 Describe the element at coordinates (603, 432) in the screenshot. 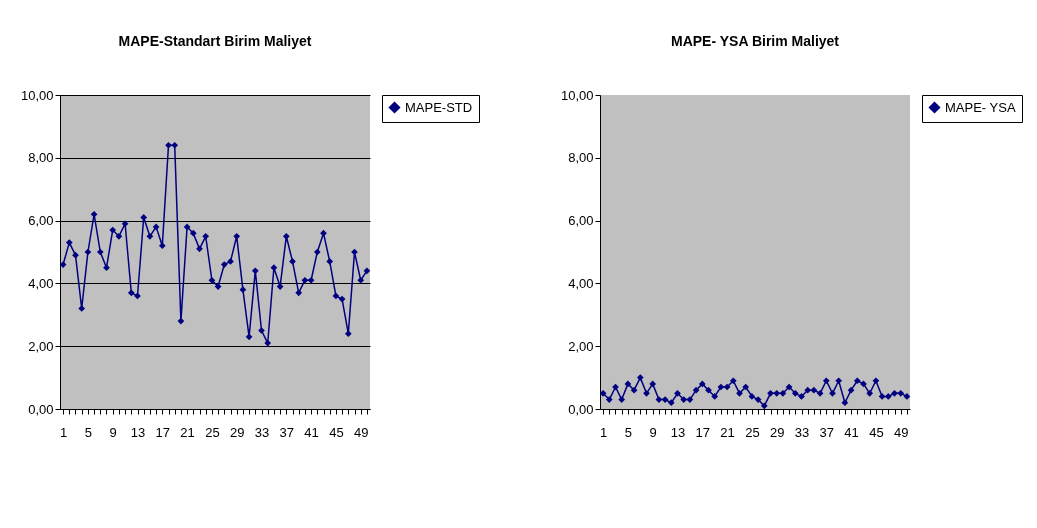

I see `x-tick-label: 1` at that location.